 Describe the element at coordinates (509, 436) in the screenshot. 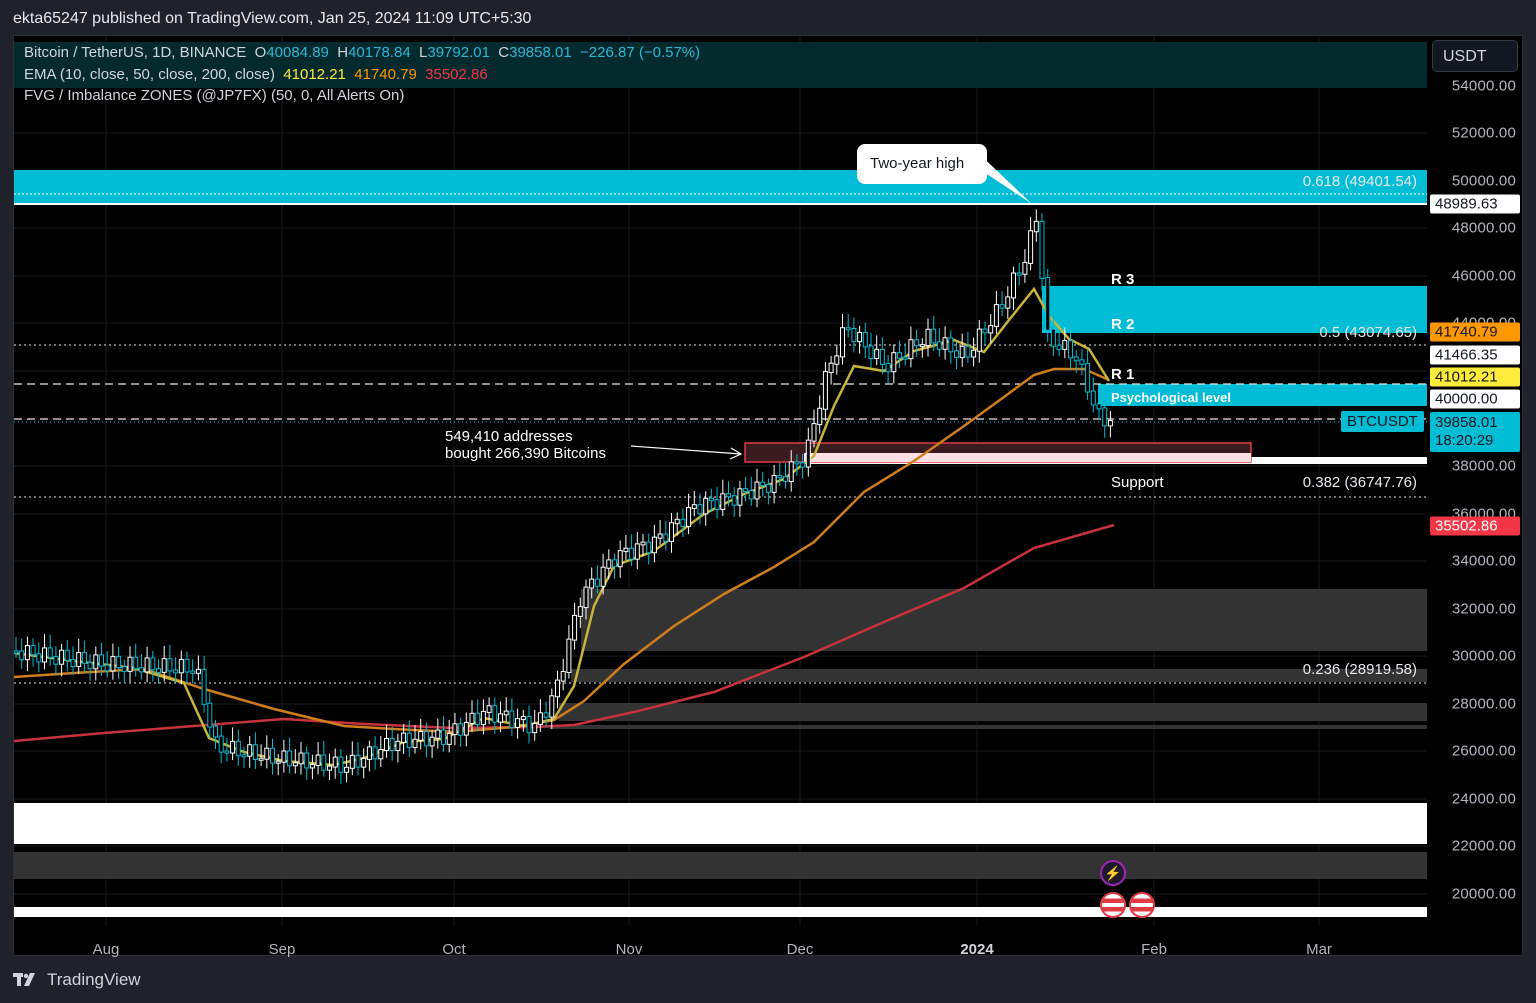

I see `addresses-line1: 549,410 addresses` at that location.